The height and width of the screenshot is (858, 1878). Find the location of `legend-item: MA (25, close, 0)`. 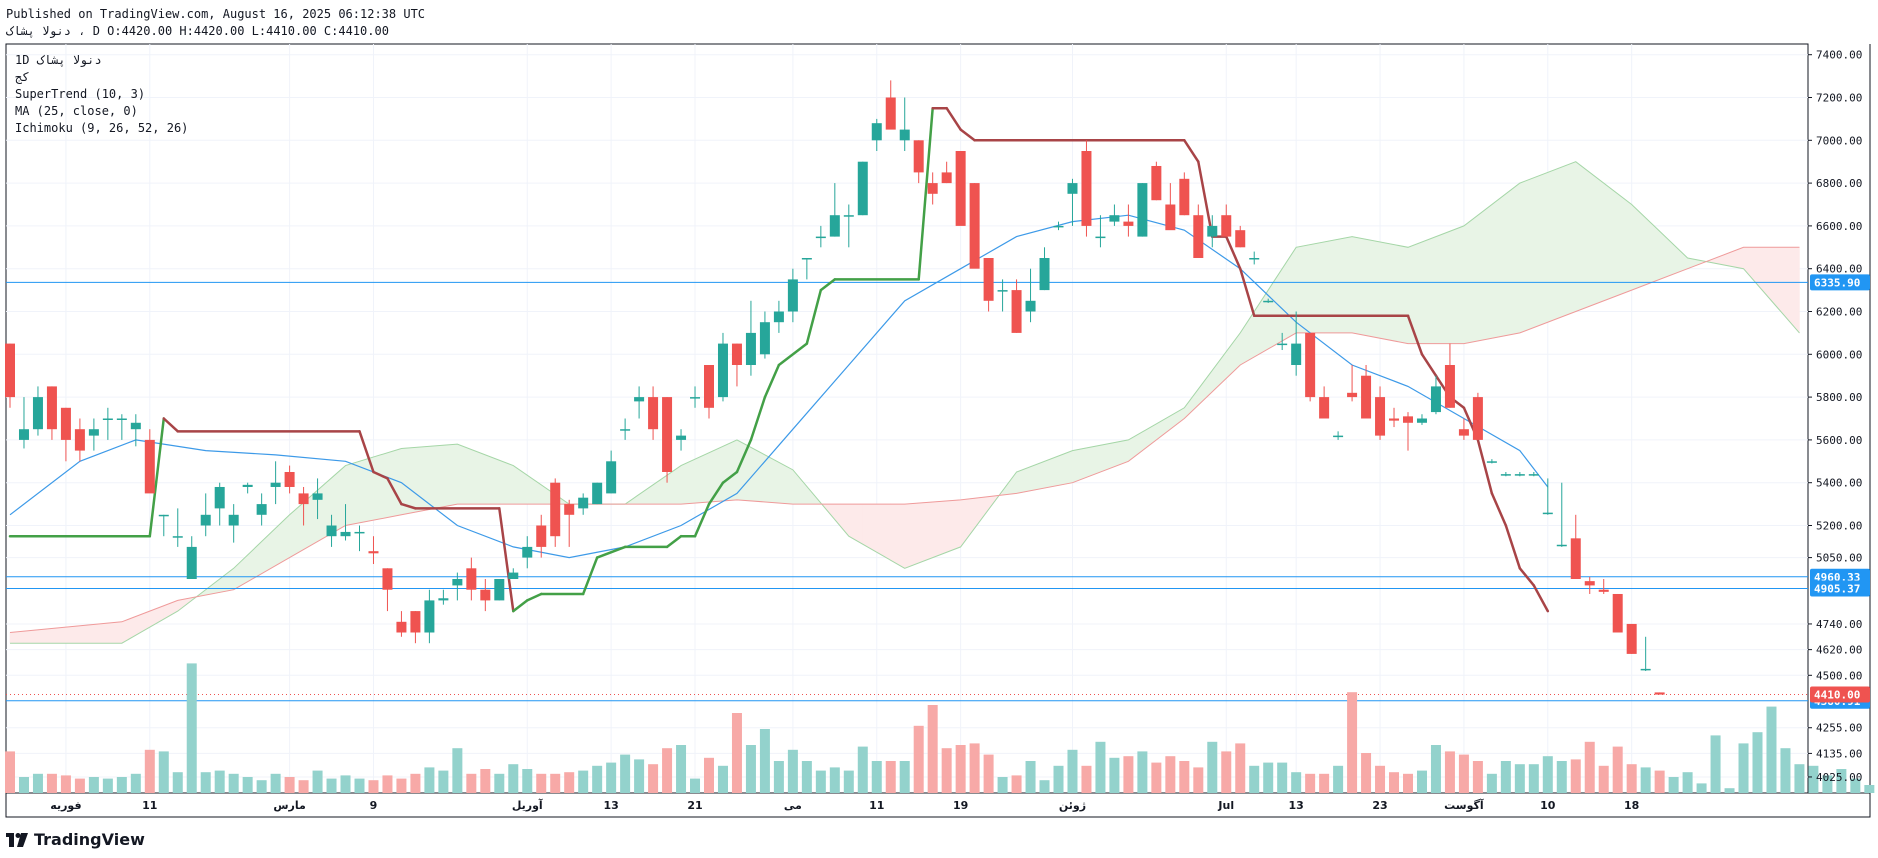

legend-item: MA (25, close, 0) is located at coordinates (76, 111).